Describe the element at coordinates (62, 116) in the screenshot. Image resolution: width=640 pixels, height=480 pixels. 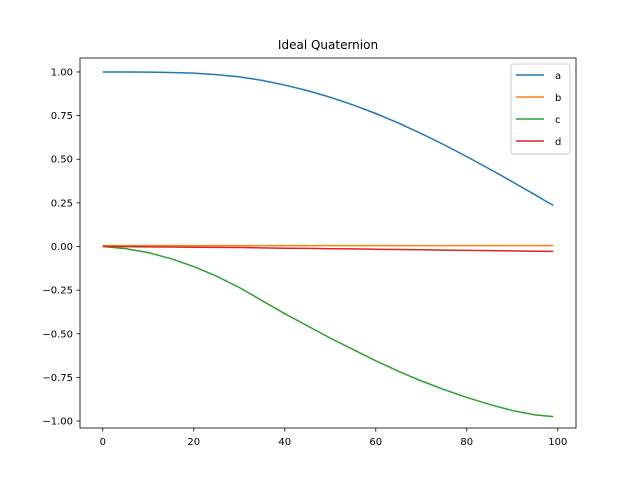
I see `y-tick-label: 0.75` at that location.